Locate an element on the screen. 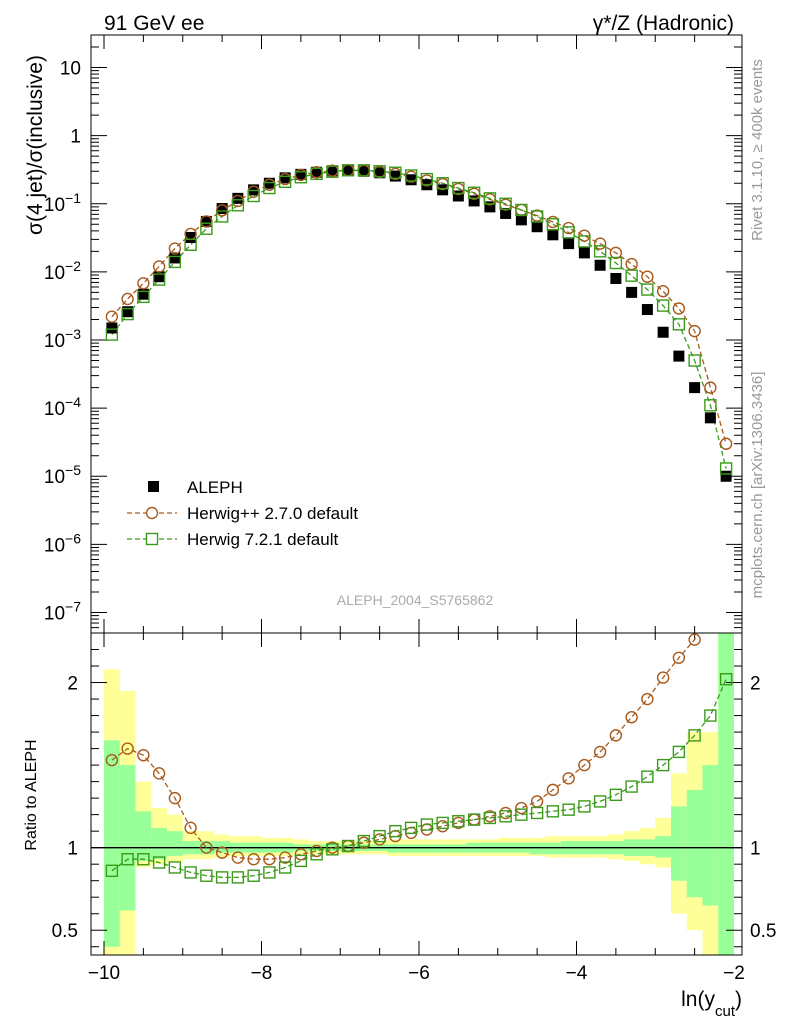 This screenshot has height=1024, width=786. header-right-label: γ*/Z (Hadronic) is located at coordinates (663, 23).